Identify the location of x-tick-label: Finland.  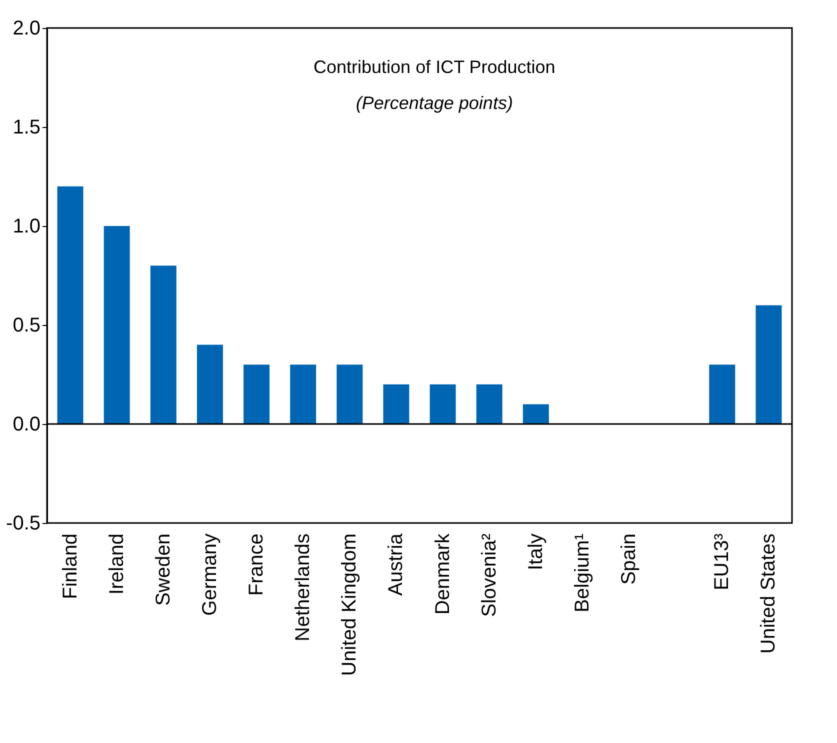
(70, 567).